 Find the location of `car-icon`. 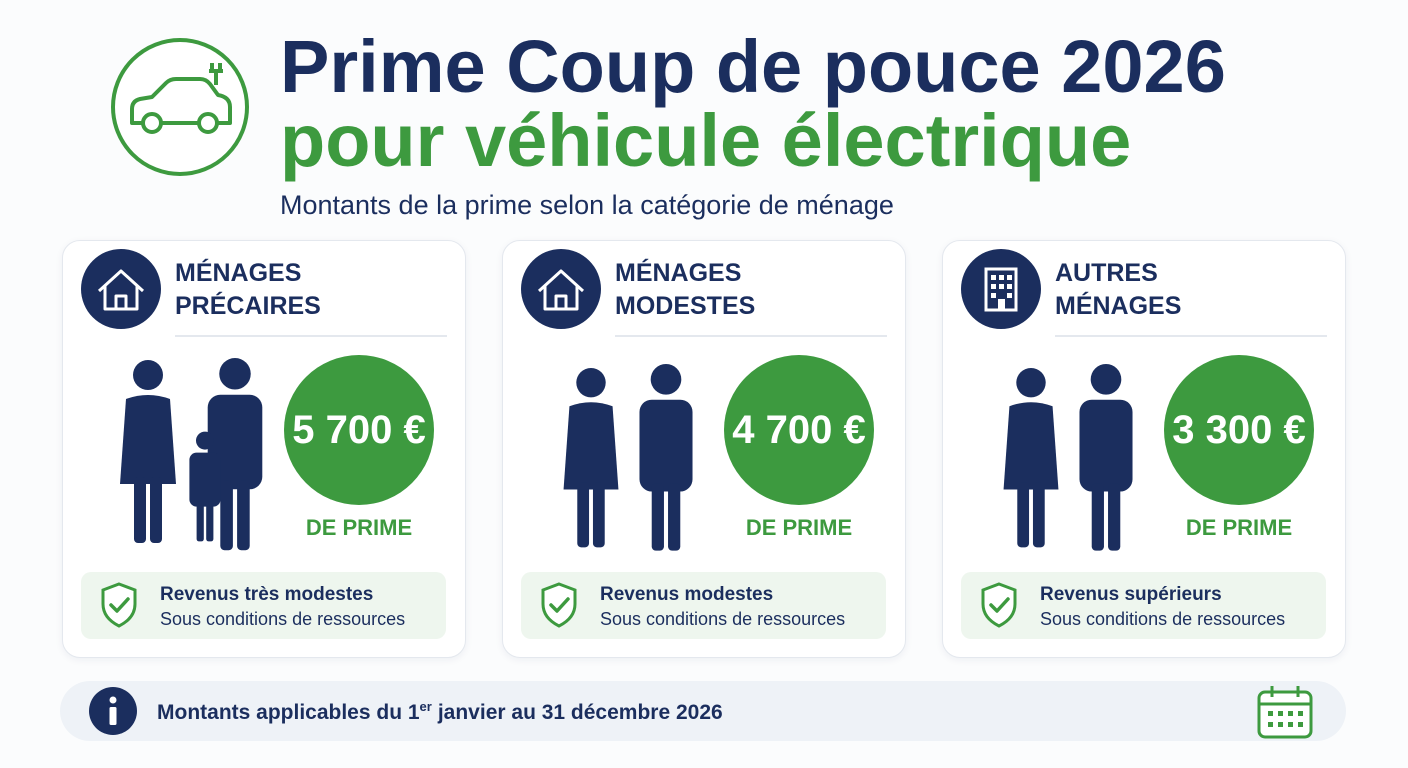

car-icon is located at coordinates (180, 107).